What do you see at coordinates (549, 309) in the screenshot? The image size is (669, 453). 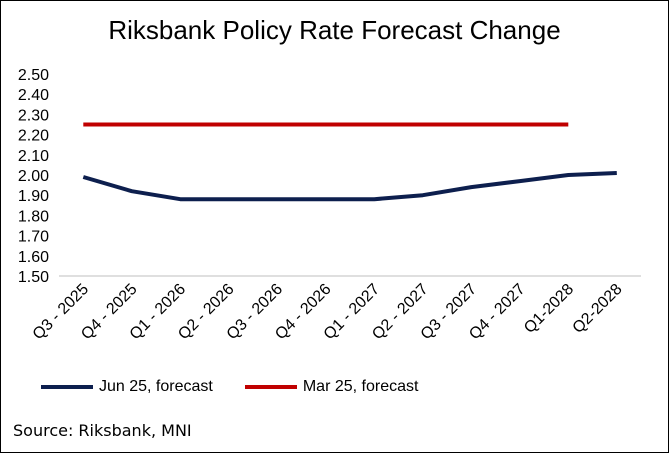 I see `x-tick-label: Q1-2028` at bounding box center [549, 309].